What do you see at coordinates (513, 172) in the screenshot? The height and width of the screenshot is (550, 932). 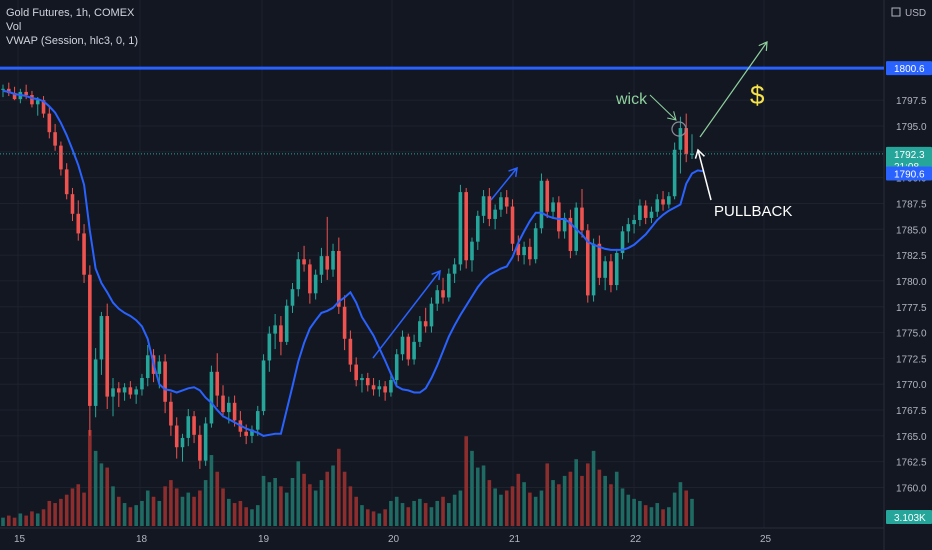 I see `trend-arrow-icon-head` at bounding box center [513, 172].